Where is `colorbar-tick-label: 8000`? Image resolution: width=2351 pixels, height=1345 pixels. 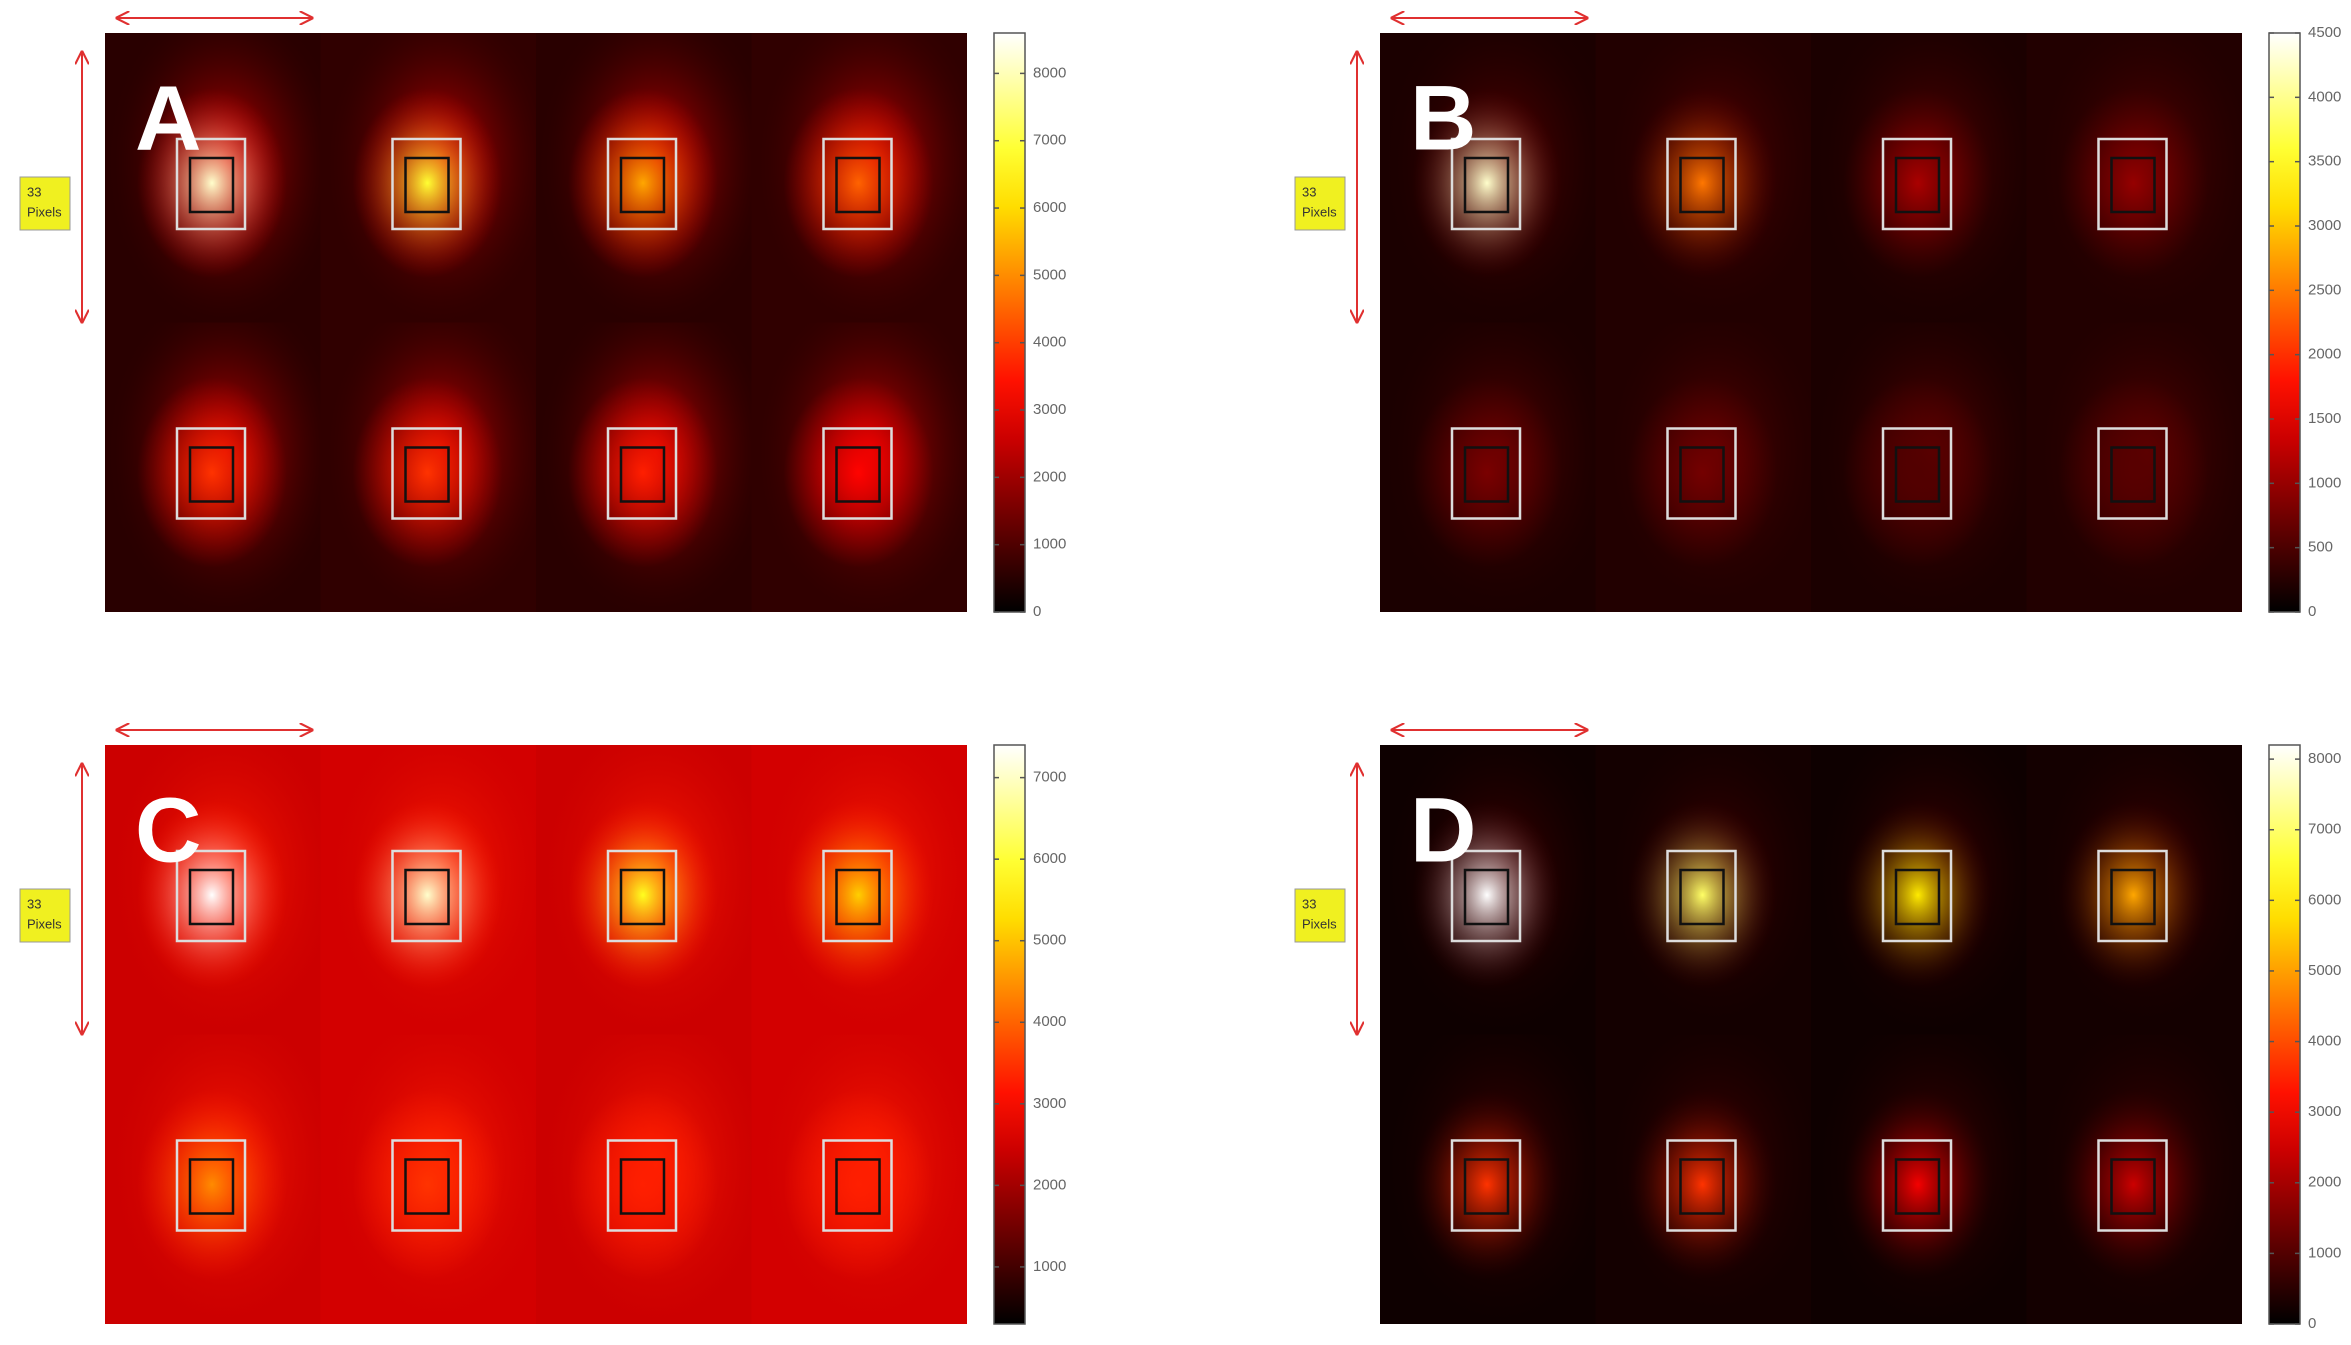
colorbar-tick-label: 8000 is located at coordinates (1049, 72).